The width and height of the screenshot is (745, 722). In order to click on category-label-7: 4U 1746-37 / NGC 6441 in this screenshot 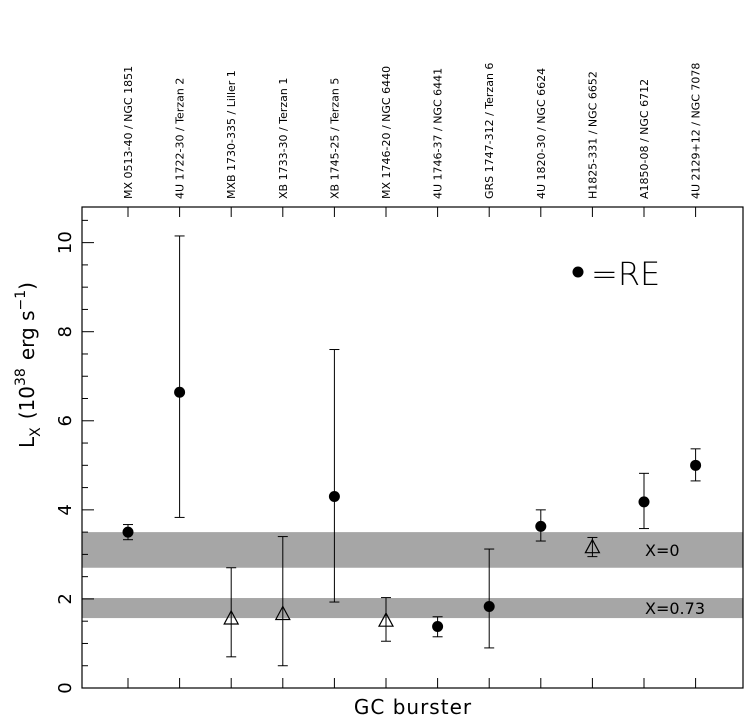, I will do `click(438, 133)`.